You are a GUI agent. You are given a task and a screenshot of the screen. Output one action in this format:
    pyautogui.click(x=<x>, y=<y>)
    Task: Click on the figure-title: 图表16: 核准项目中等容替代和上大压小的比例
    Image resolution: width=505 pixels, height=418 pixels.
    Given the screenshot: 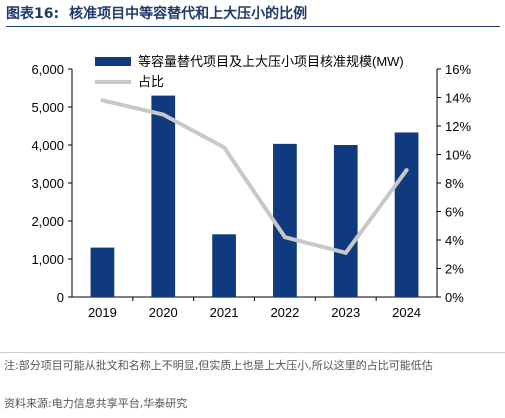 What is the action you would take?
    pyautogui.click(x=253, y=15)
    